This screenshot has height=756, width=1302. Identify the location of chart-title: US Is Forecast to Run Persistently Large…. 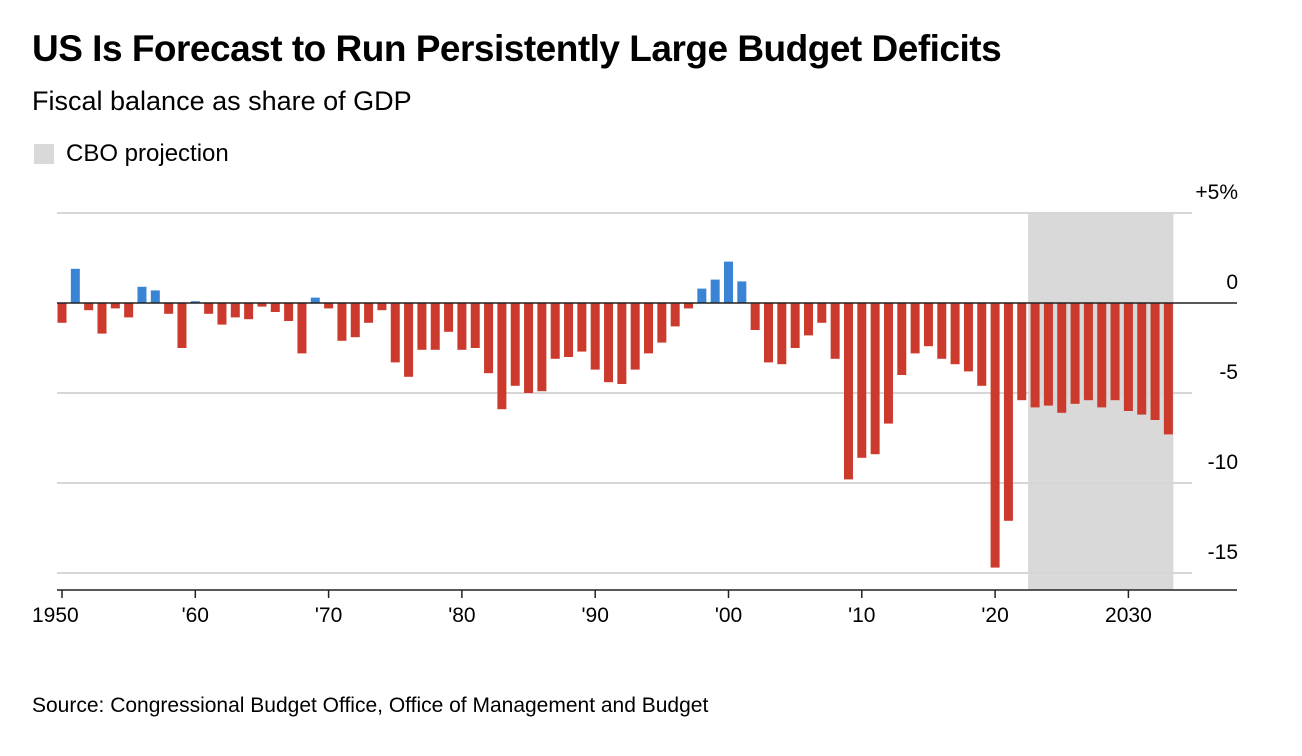
(517, 48).